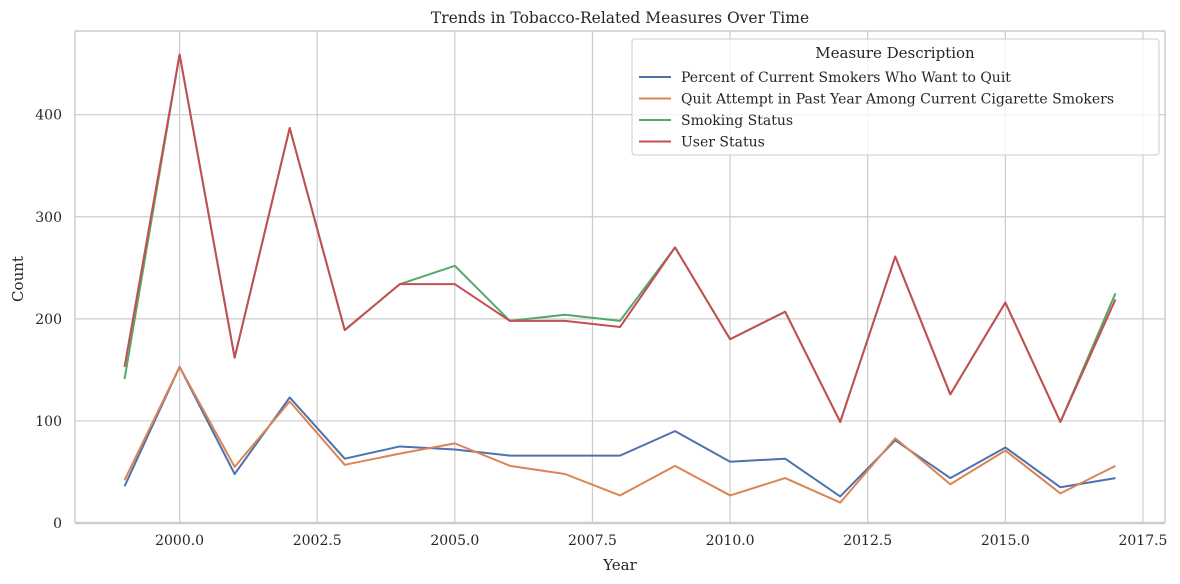 The height and width of the screenshot is (584, 1180). What do you see at coordinates (48, 116) in the screenshot?
I see `y-tick-label: 400` at bounding box center [48, 116].